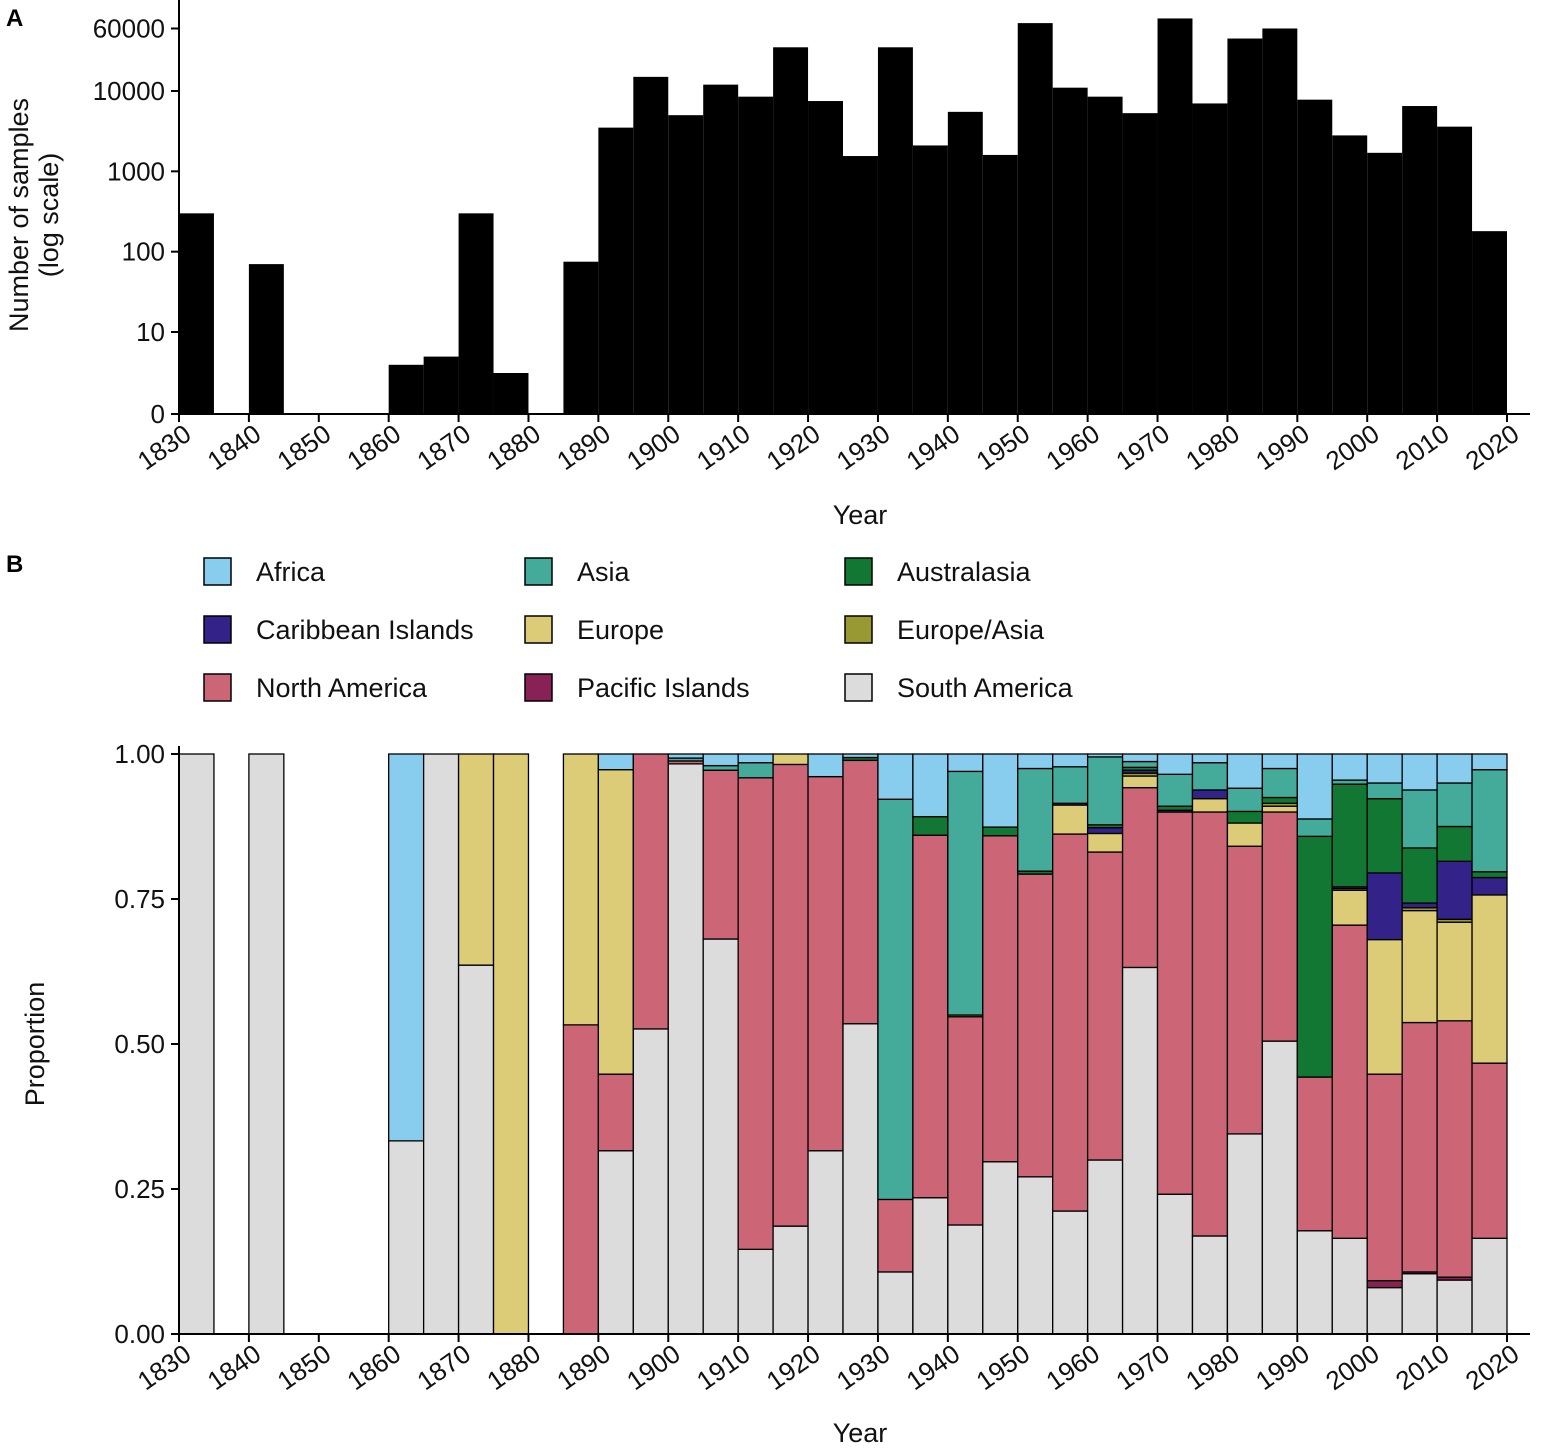 This screenshot has height=1451, width=1545. I want to click on panel-b-x-tick-label: 1870, so click(443, 1367).